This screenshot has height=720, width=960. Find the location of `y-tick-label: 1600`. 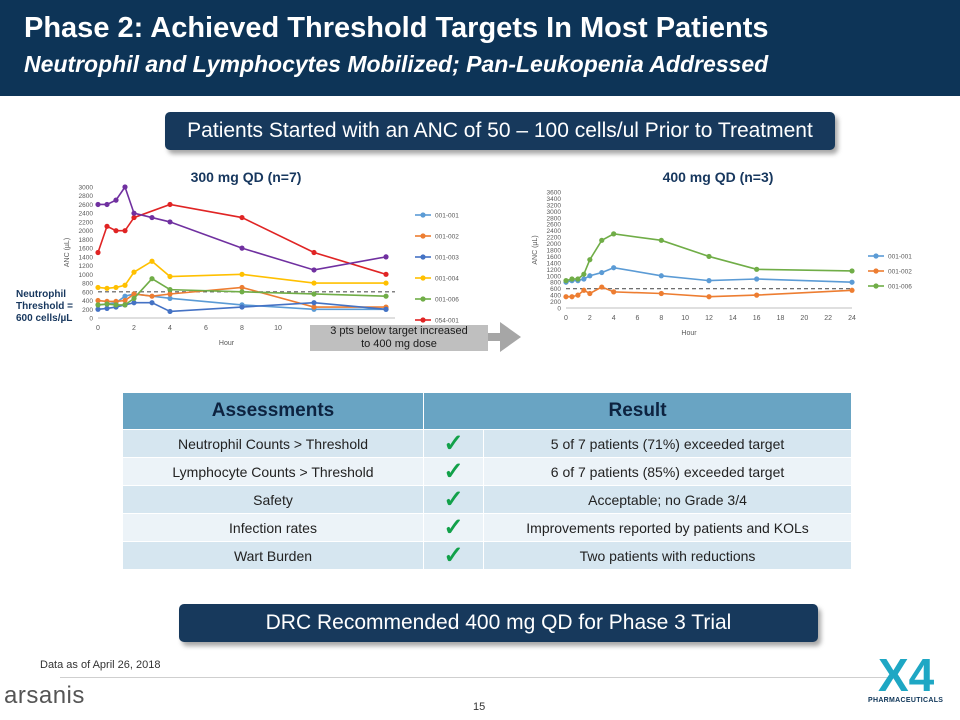

y-tick-label: 1600 is located at coordinates (86, 249).